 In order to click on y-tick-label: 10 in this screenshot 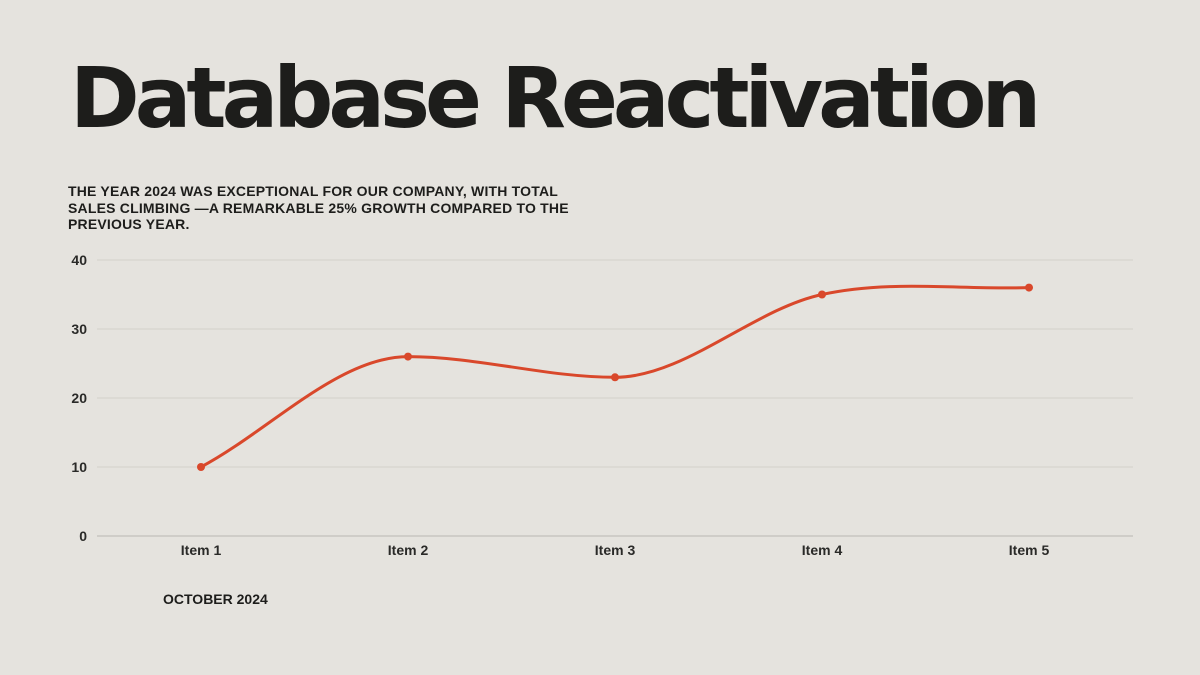, I will do `click(79, 467)`.